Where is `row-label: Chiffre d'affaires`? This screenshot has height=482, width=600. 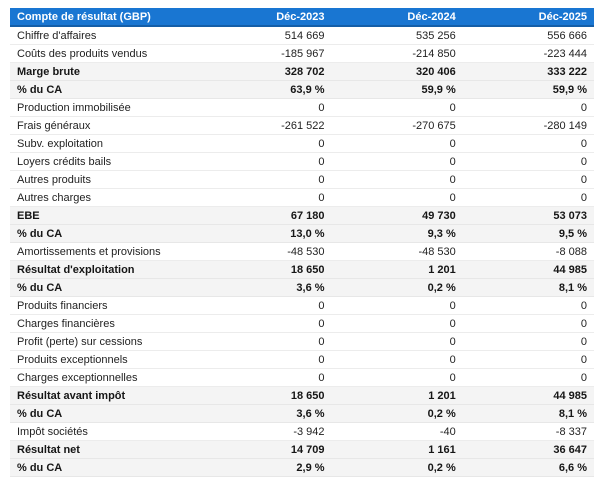
row-label: Chiffre d'affaires is located at coordinates (105, 35).